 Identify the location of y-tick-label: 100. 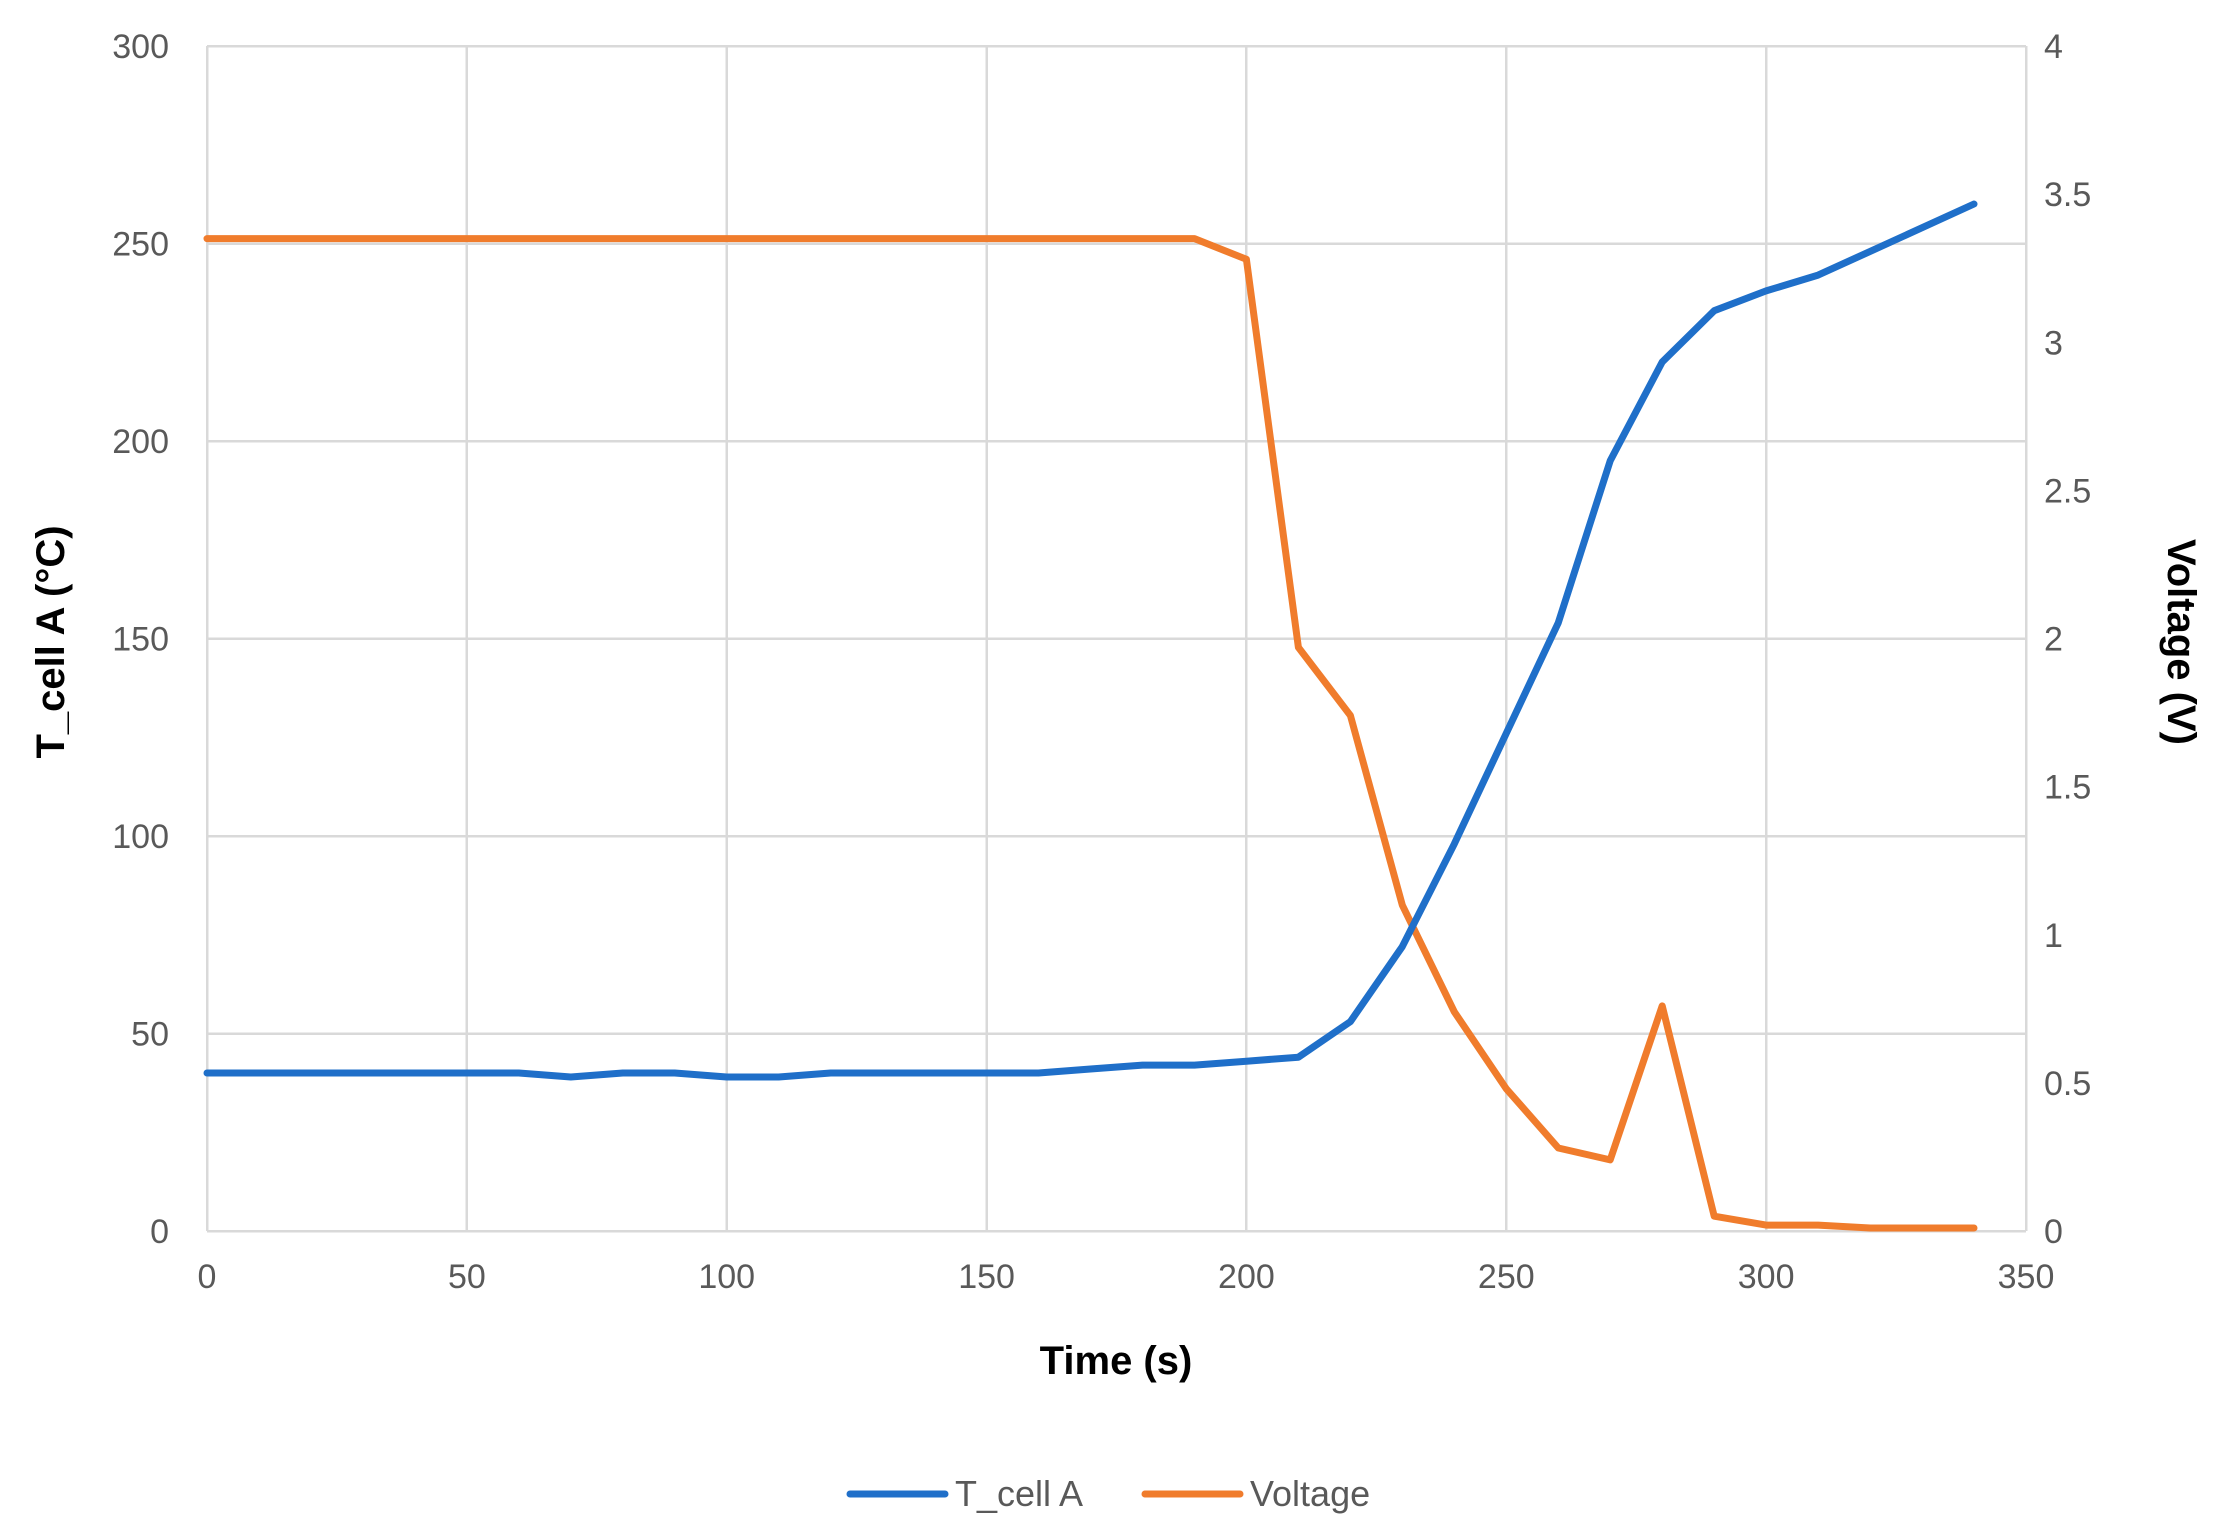
(140, 837).